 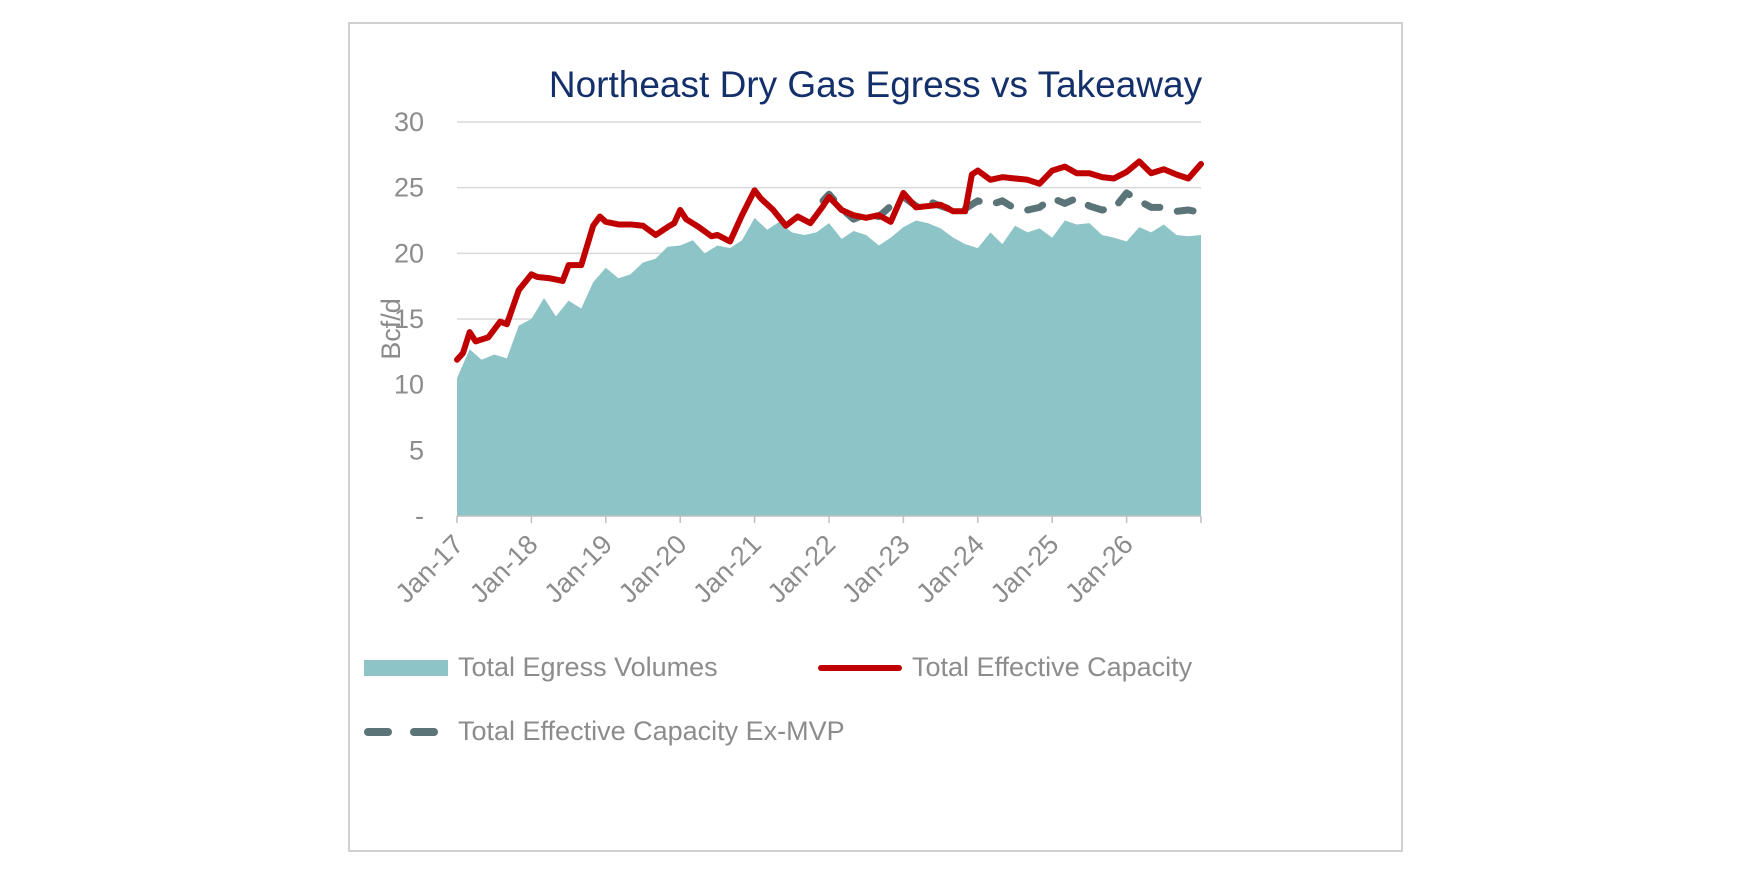 I want to click on capacity-line-layer, so click(x=829, y=260).